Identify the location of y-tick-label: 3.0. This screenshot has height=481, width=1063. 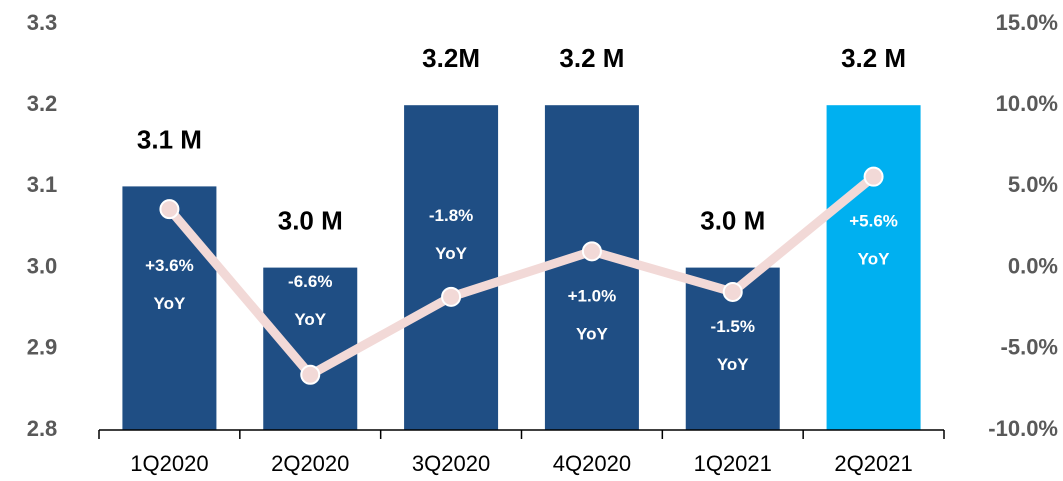
(42, 265).